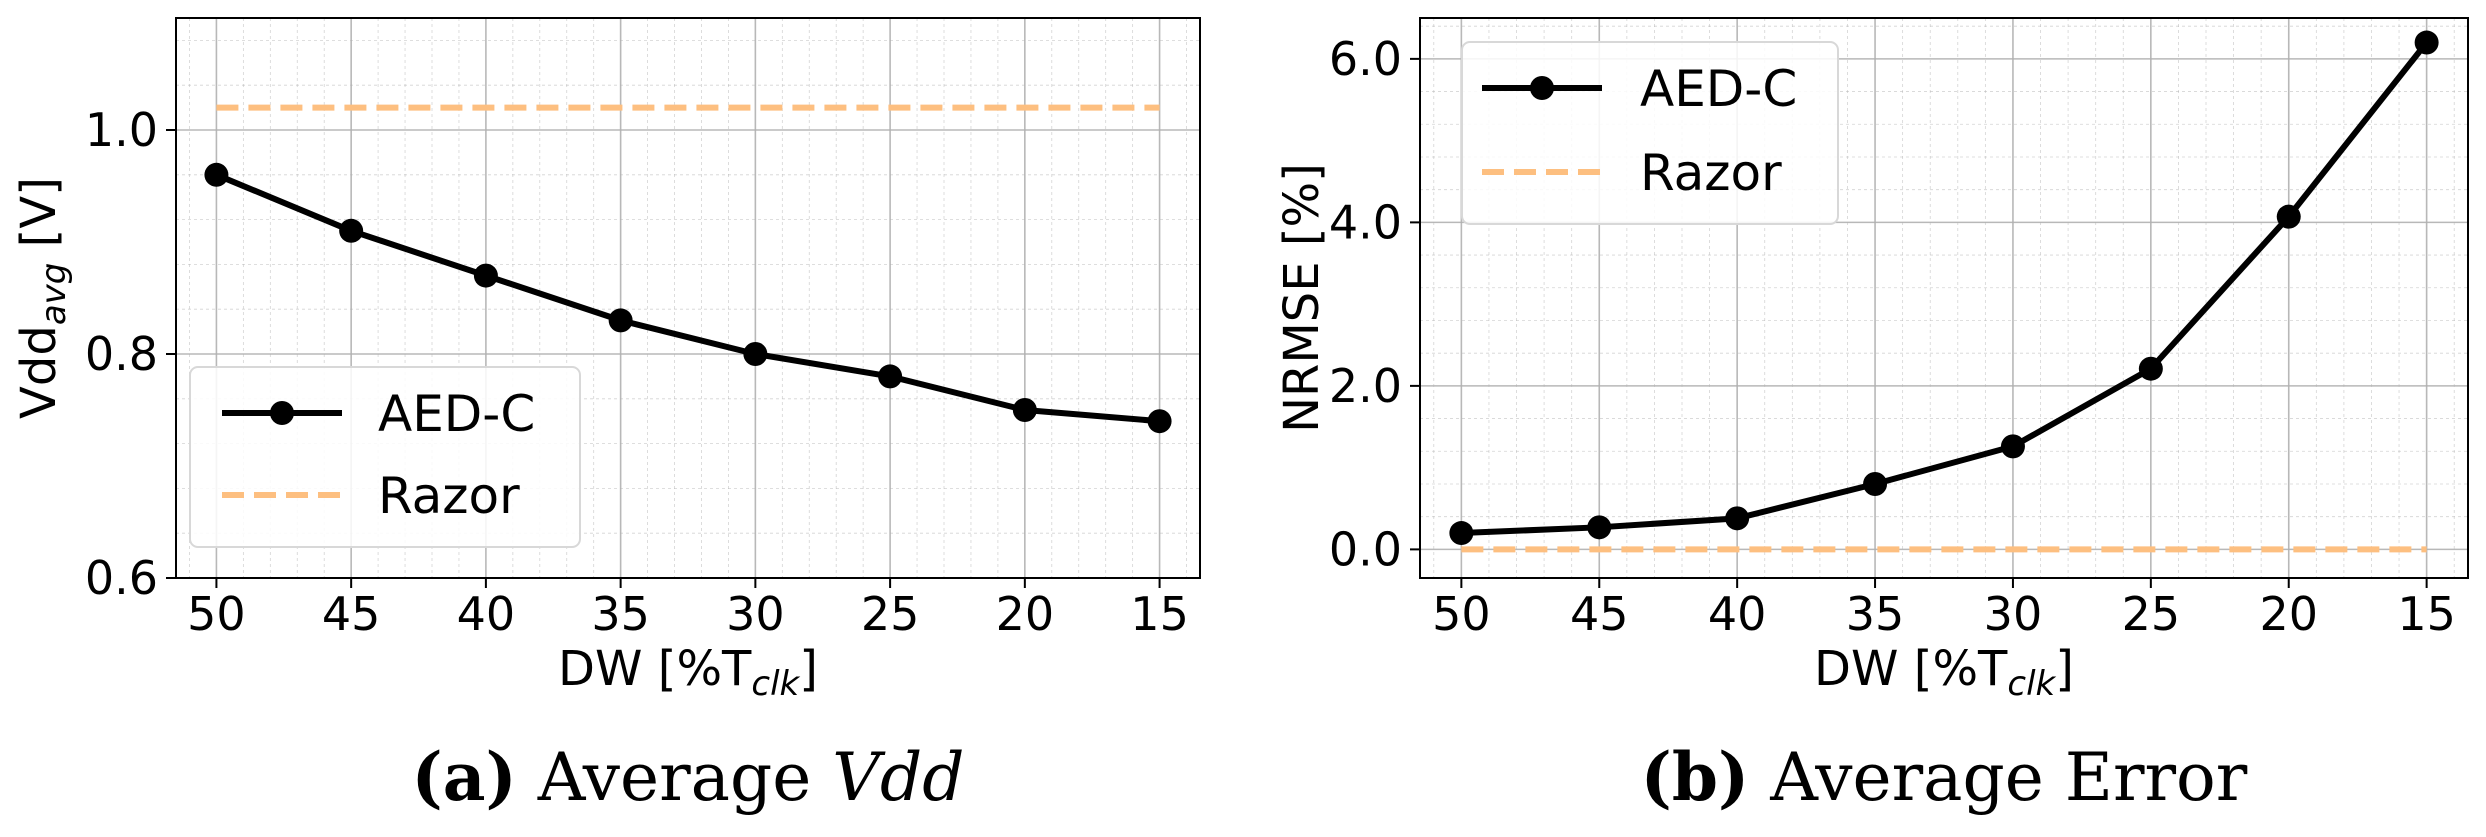 The height and width of the screenshot is (837, 2486). I want to click on chart-a-xtick-label: 15, so click(1159, 614).